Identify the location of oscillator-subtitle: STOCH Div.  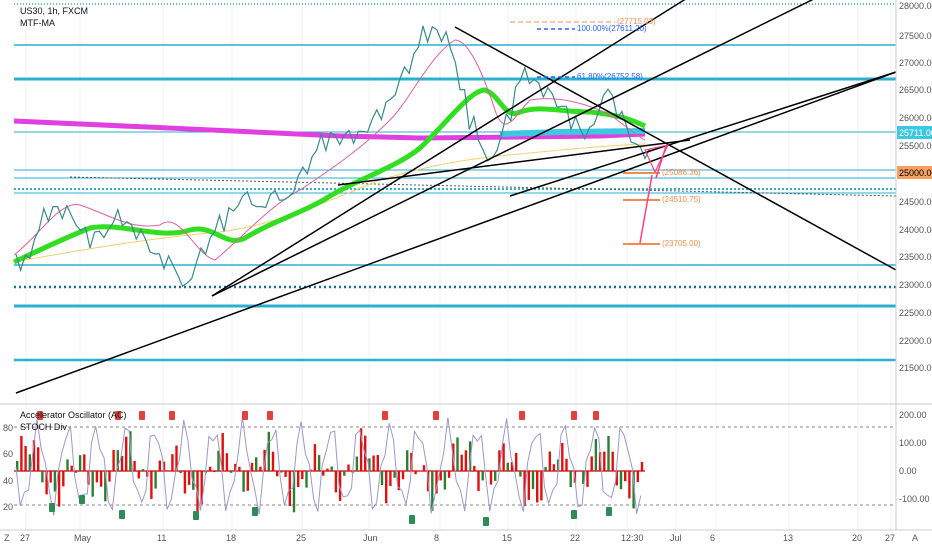
(43, 427).